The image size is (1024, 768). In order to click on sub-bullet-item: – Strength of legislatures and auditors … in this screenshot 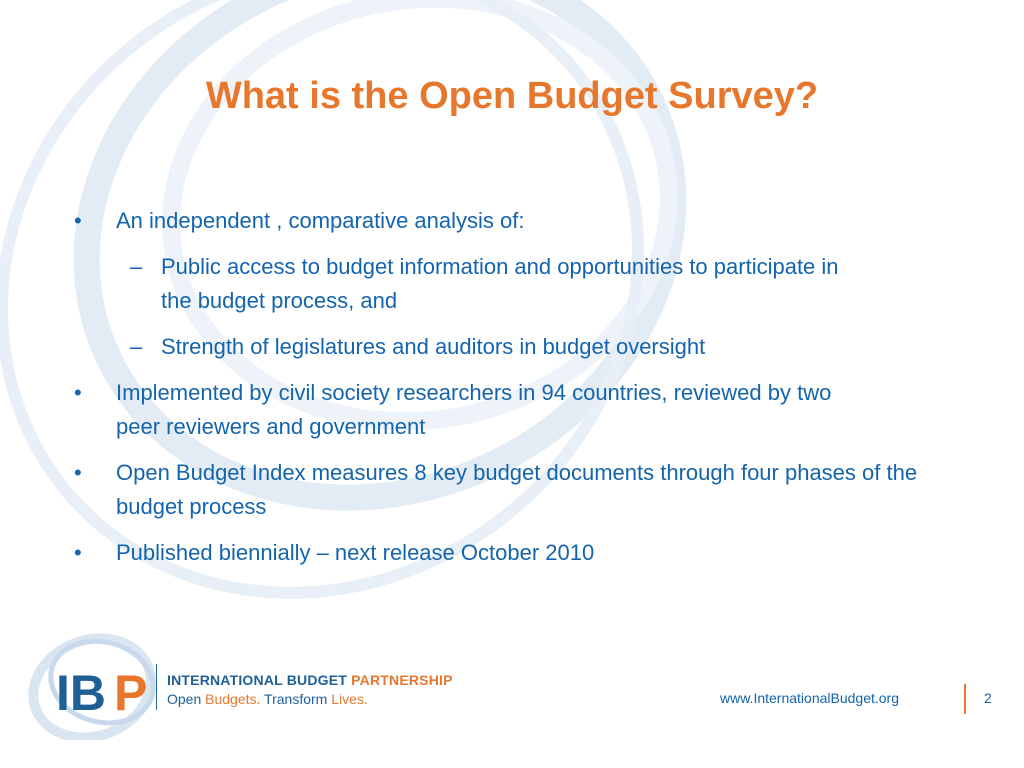, I will do `click(514, 347)`.